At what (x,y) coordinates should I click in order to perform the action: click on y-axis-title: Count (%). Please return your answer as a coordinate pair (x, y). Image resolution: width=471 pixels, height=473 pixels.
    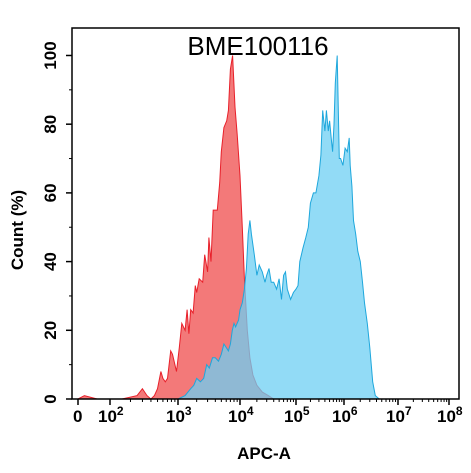
    Looking at the image, I should click on (17, 230).